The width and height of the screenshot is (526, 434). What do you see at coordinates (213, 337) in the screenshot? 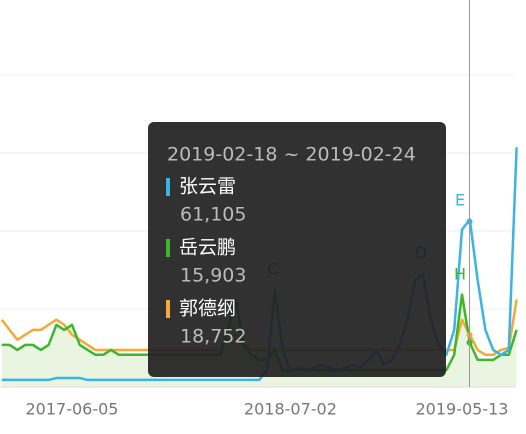
I see `tooltip-value: 18,752` at bounding box center [213, 337].